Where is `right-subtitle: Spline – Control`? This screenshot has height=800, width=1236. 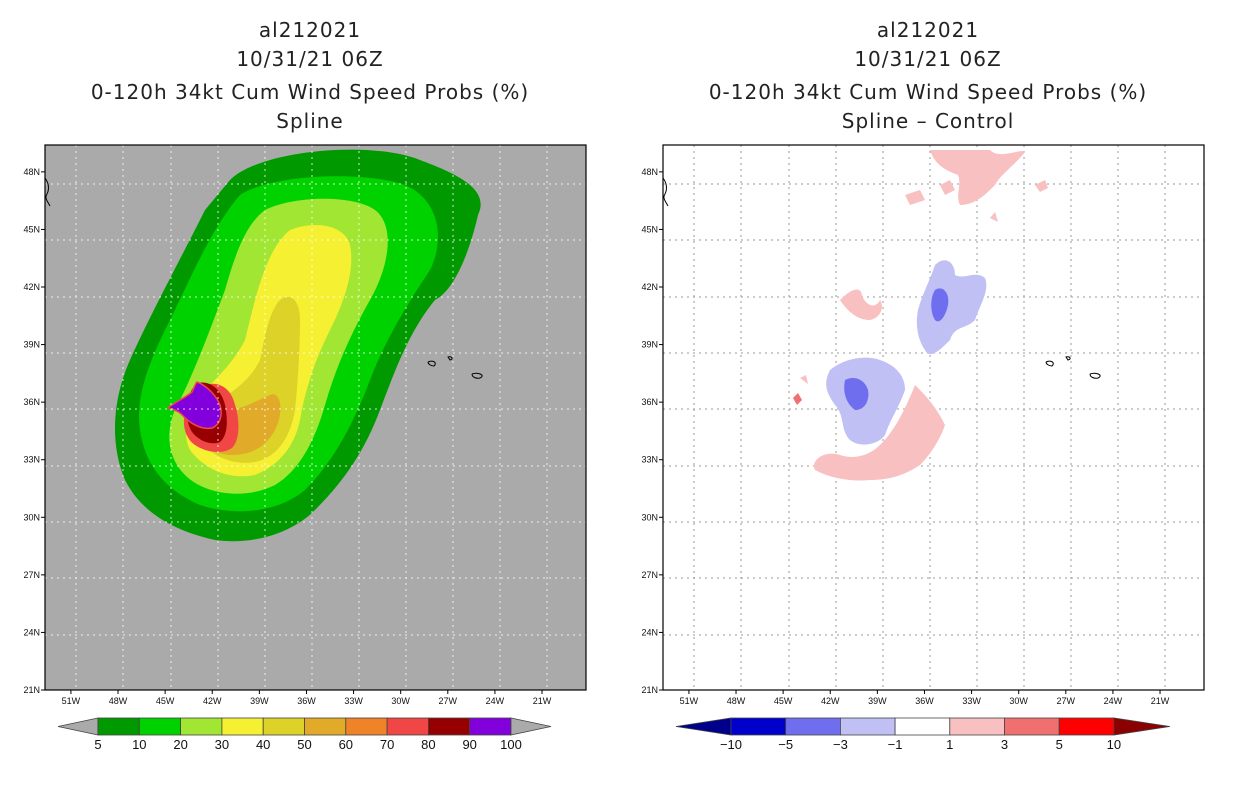 right-subtitle: Spline – Control is located at coordinates (928, 121).